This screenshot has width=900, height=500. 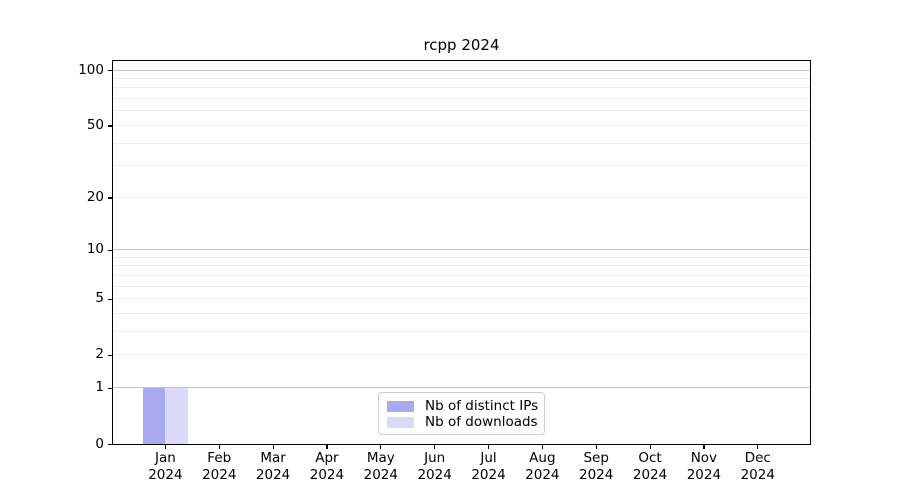 What do you see at coordinates (95, 196) in the screenshot?
I see `y-axis-label: 20` at bounding box center [95, 196].